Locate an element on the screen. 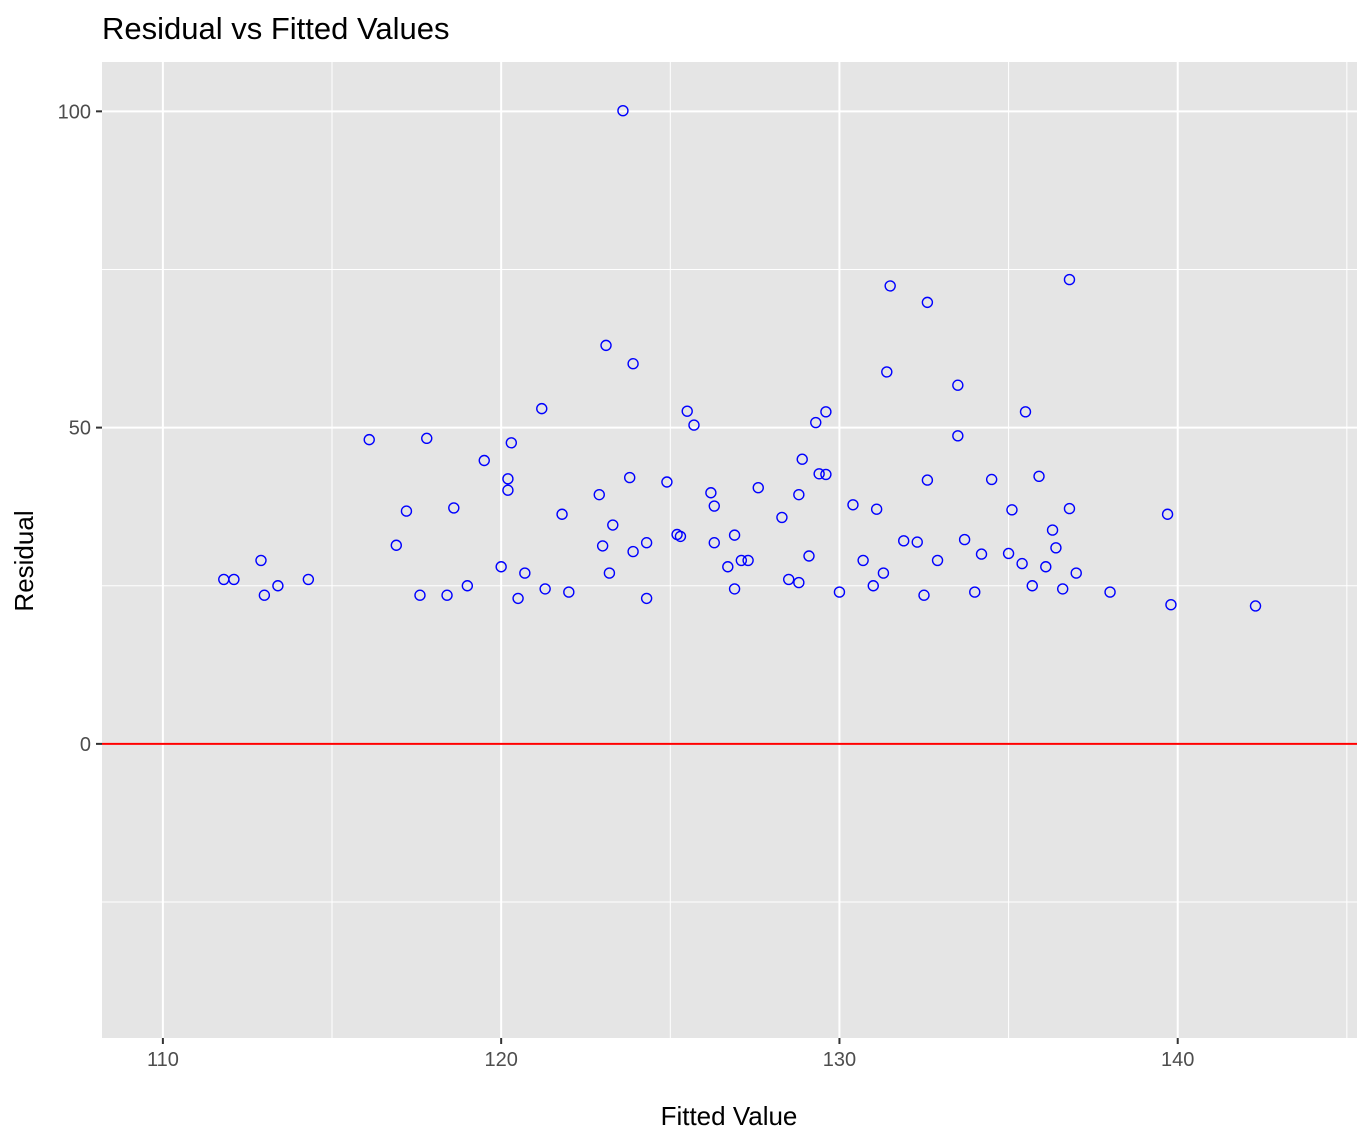 This screenshot has width=1372, height=1146. y-tick-label: 50 is located at coordinates (80, 429).